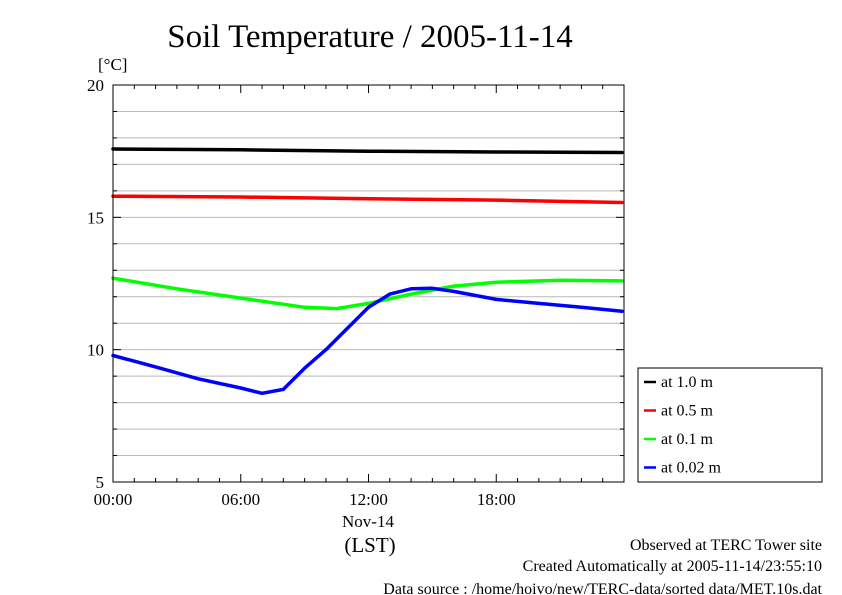 The image size is (842, 595). I want to click on x-tick-label: 00:00, so click(113, 499).